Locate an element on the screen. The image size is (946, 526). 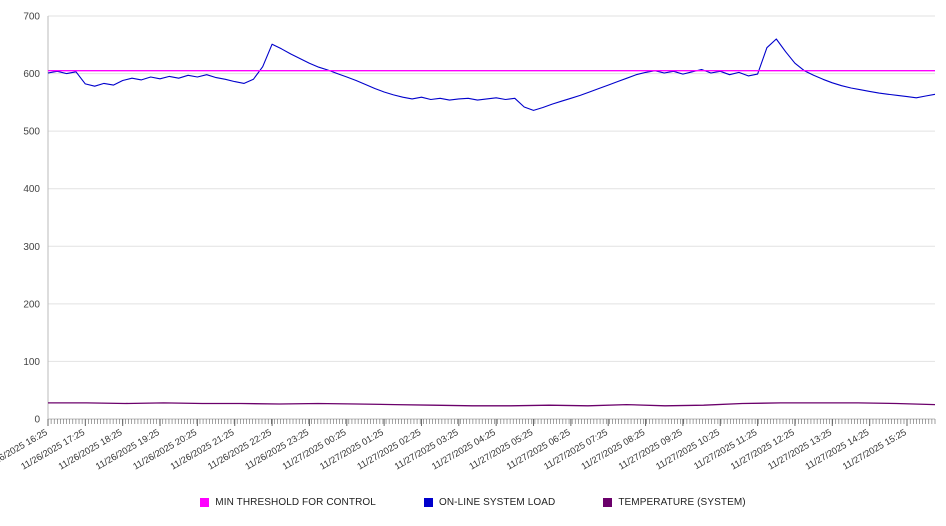
legend-label-min-threshold: MIN THRESHOLD FOR CONTROL is located at coordinates (295, 502).